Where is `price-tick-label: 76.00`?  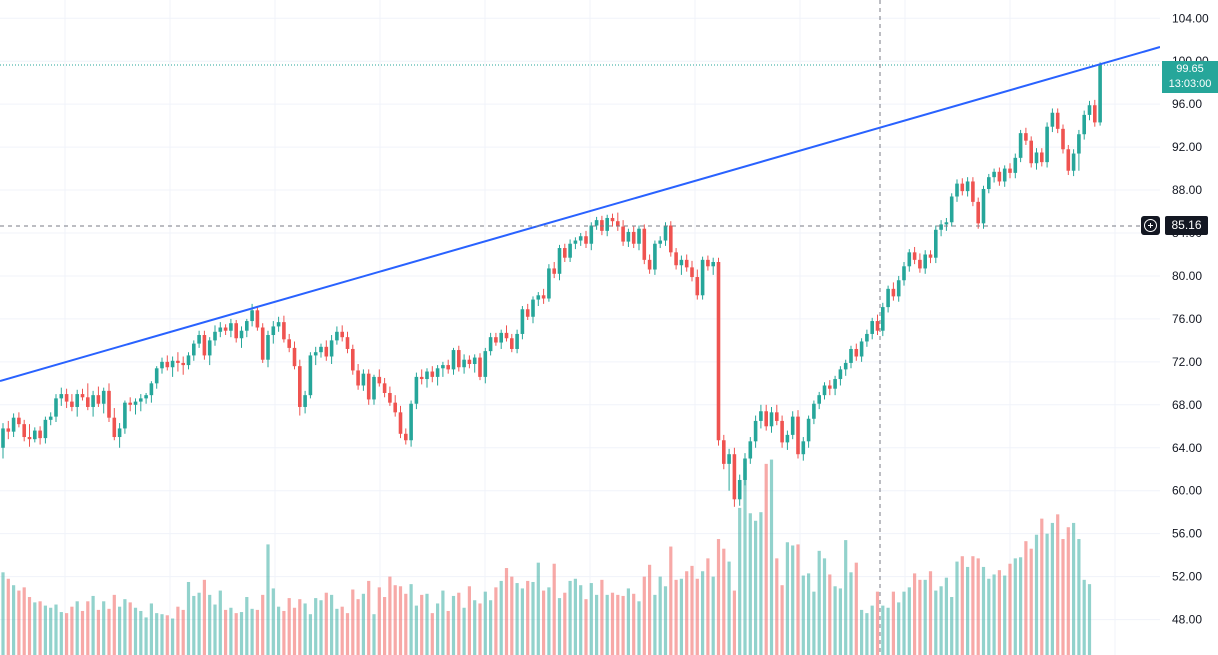
price-tick-label: 76.00 is located at coordinates (1187, 319).